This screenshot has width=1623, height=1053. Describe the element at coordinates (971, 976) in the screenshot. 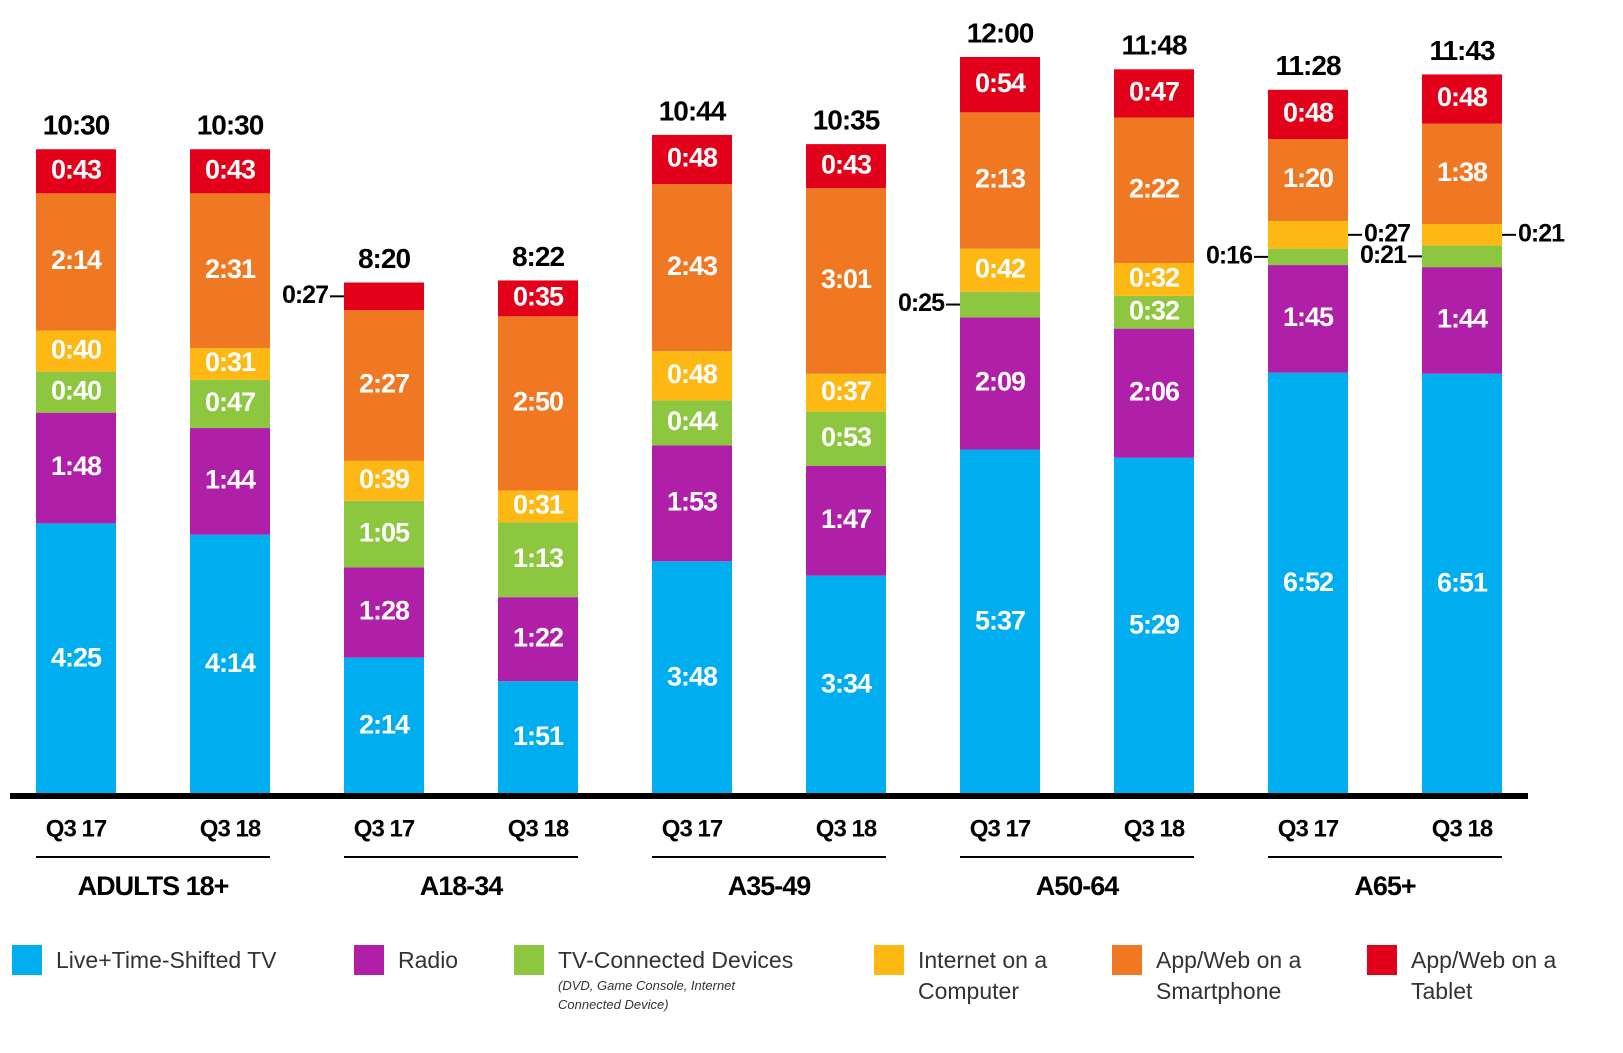

I see `legend-item: Internet on a Computer` at that location.